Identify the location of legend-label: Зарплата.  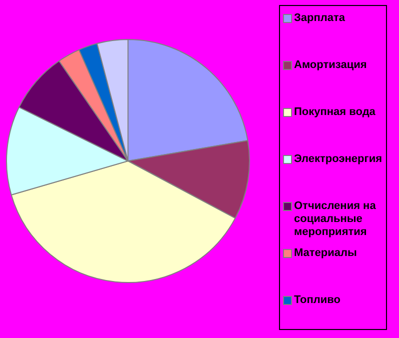
(319, 18).